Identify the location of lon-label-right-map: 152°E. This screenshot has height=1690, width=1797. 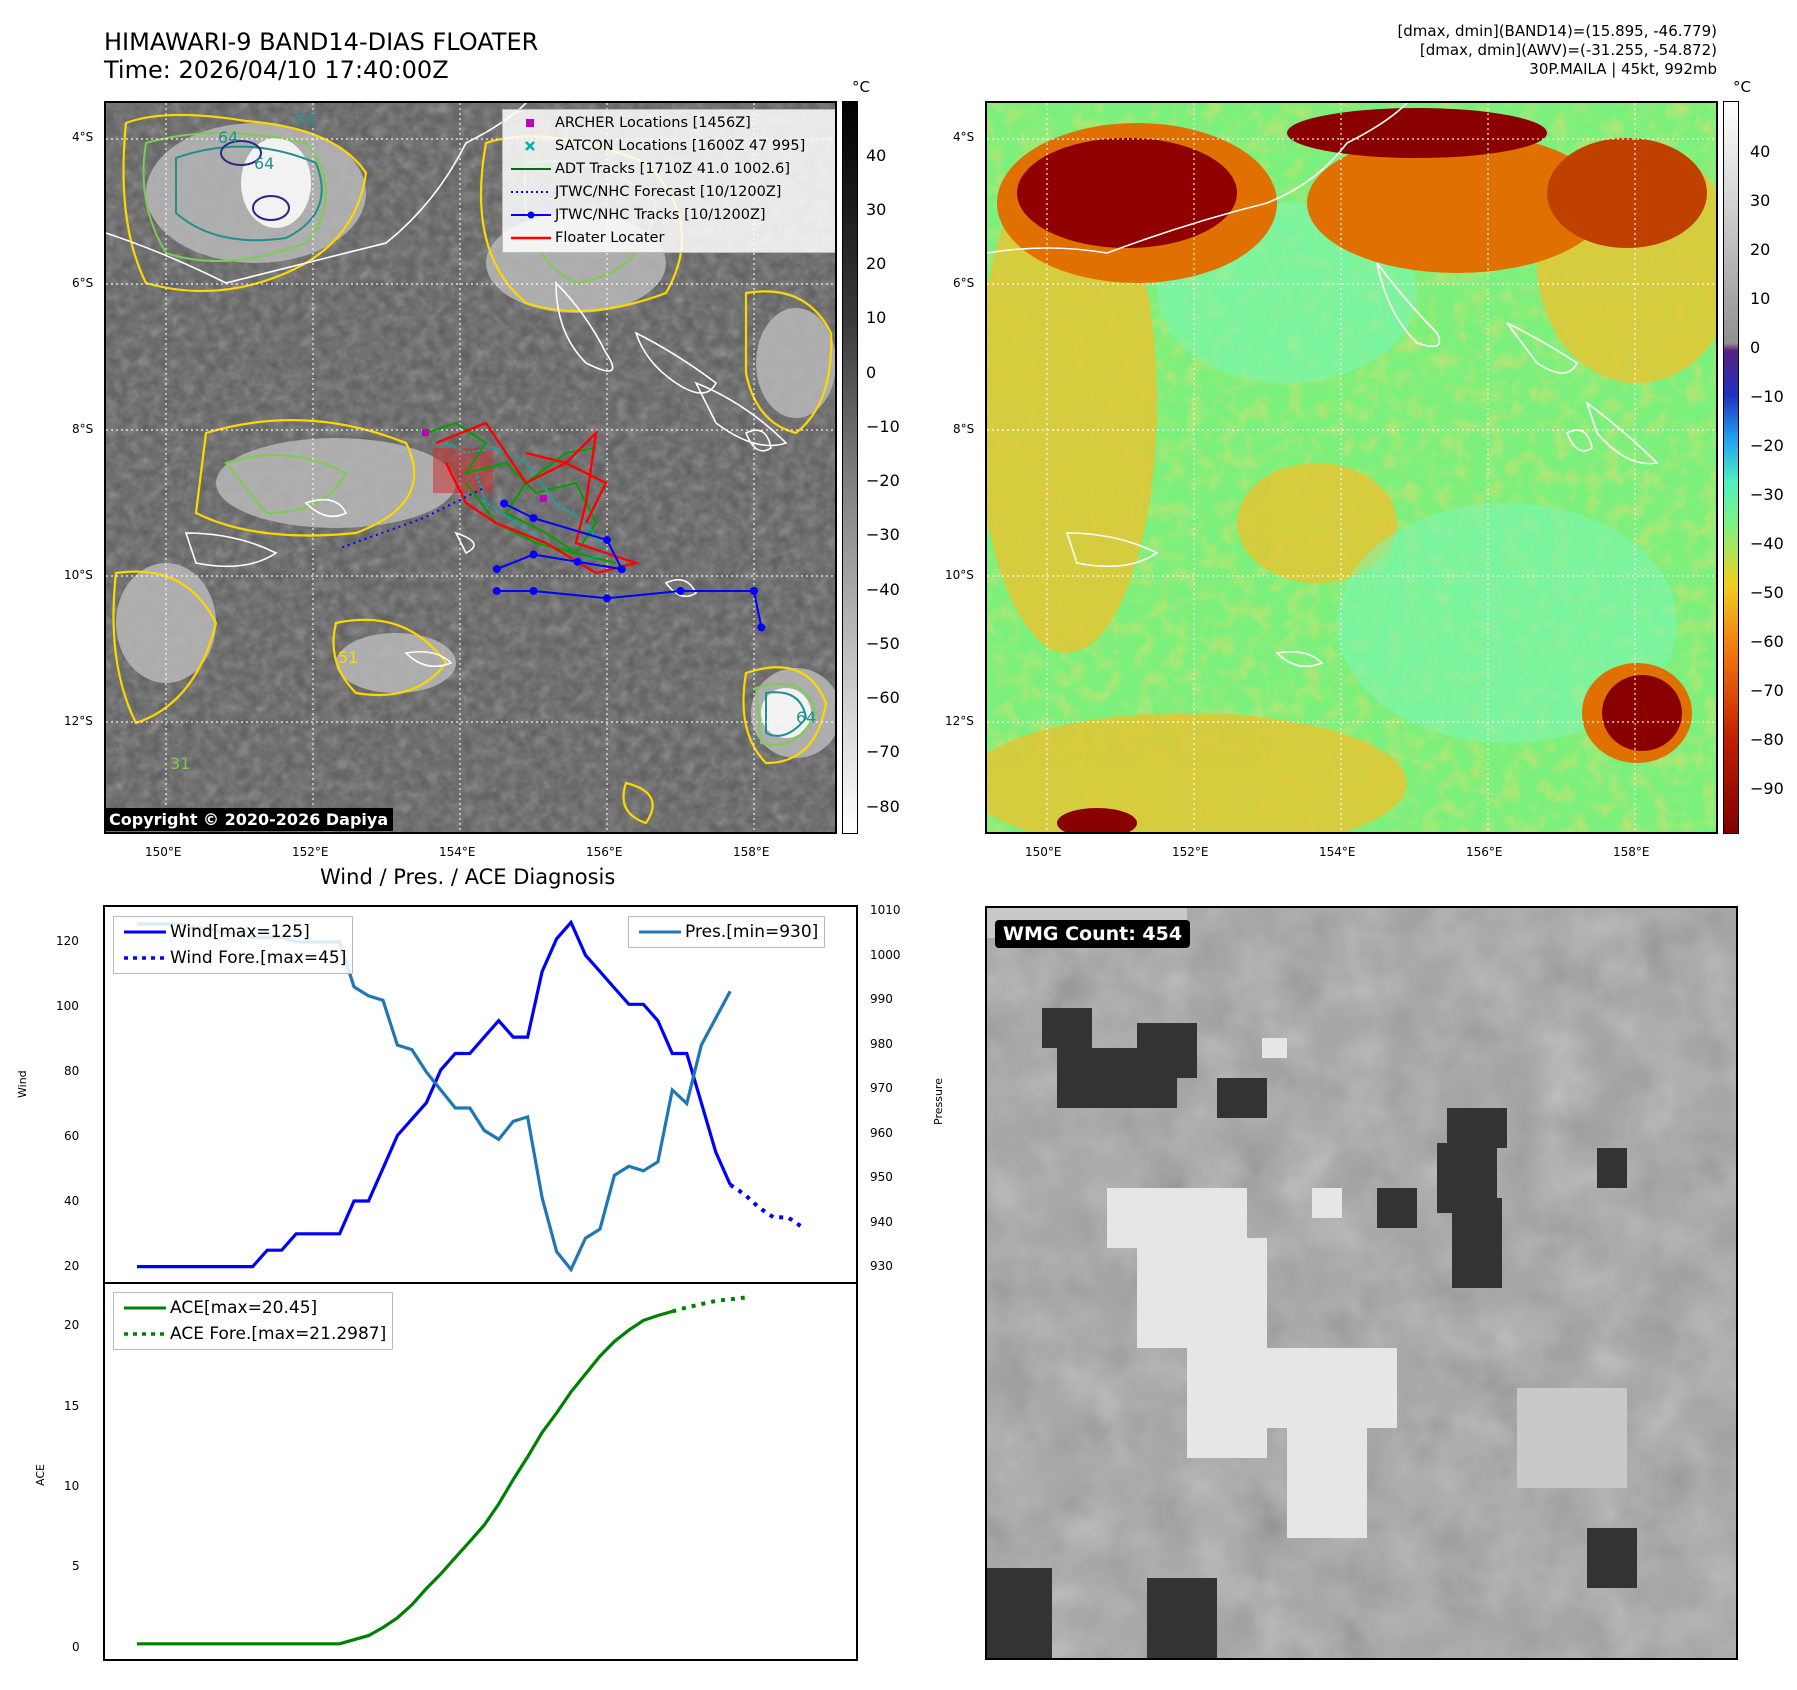
(1190, 852).